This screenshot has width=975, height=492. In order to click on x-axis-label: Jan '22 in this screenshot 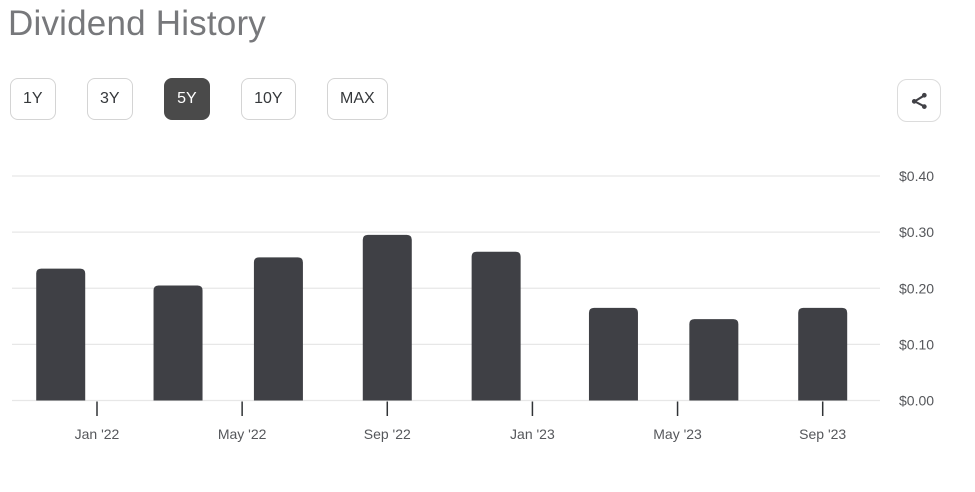, I will do `click(97, 434)`.